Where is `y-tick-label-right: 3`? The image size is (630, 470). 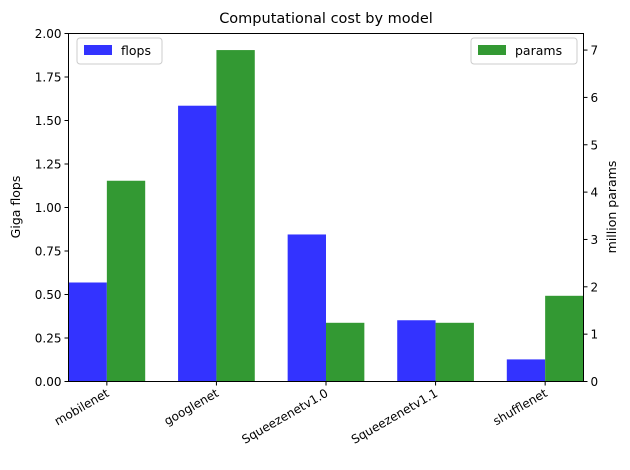
y-tick-label-right: 3 is located at coordinates (595, 240).